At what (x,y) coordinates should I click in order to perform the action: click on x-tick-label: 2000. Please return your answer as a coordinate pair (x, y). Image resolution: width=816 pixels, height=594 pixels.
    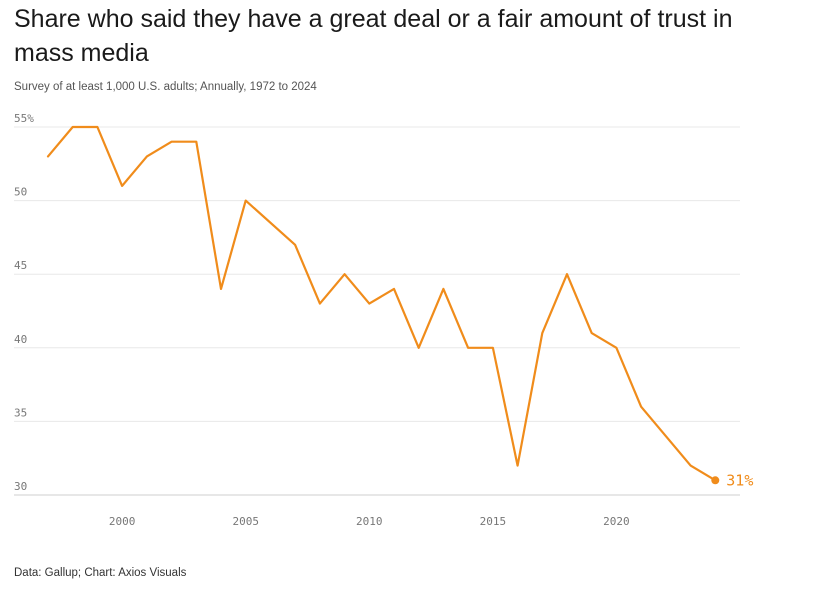
    Looking at the image, I should click on (122, 521).